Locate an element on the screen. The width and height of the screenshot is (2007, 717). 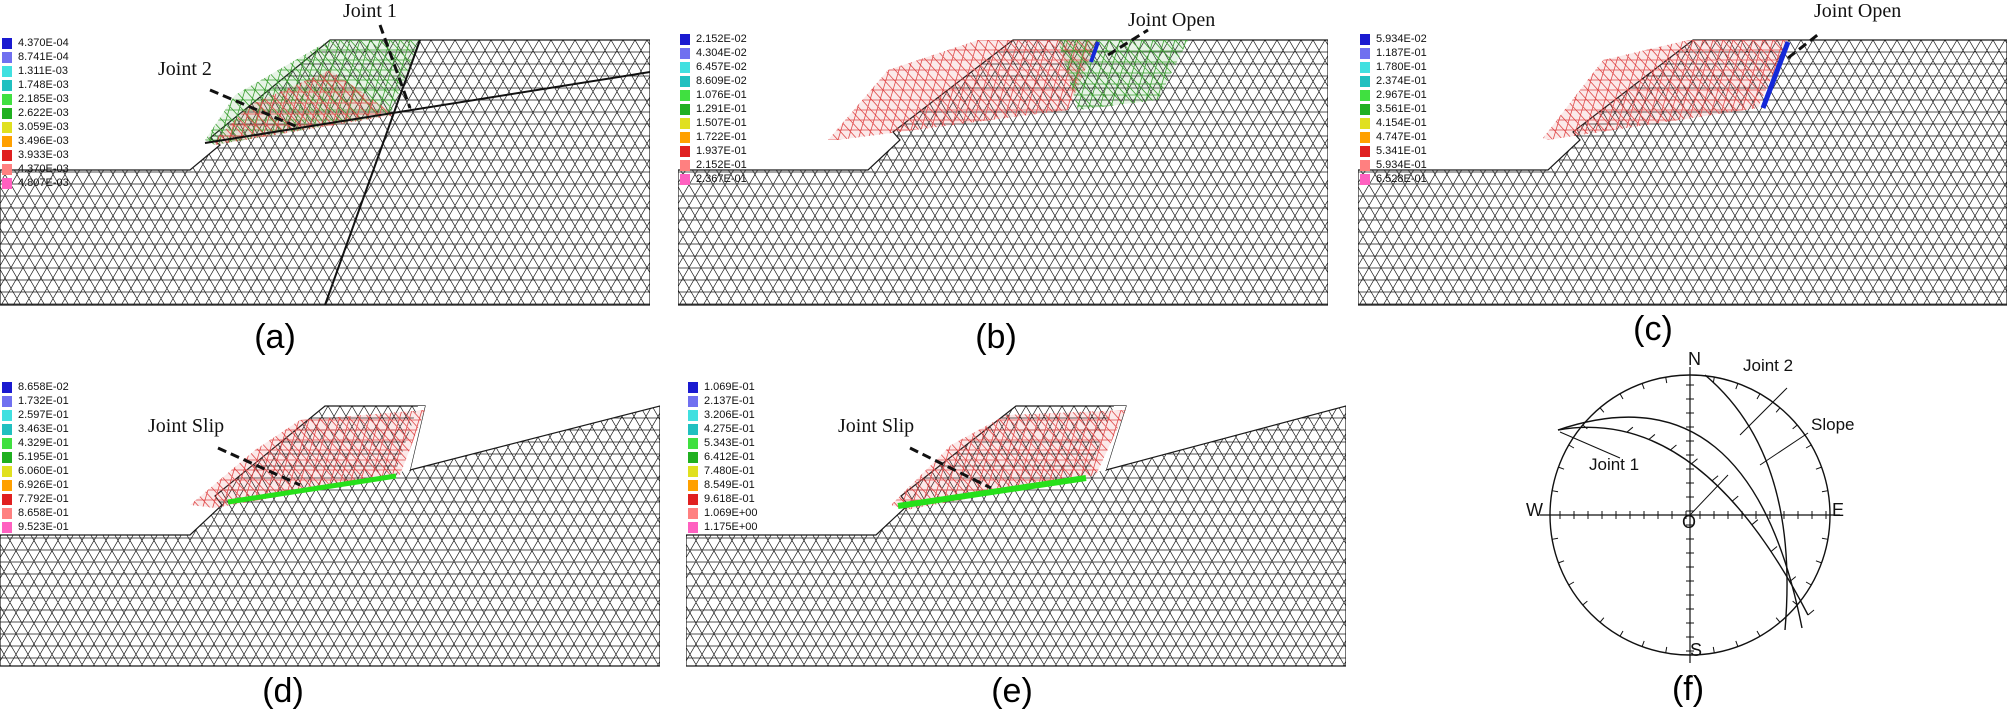
legend-value: 3.206E-01 is located at coordinates (729, 415).